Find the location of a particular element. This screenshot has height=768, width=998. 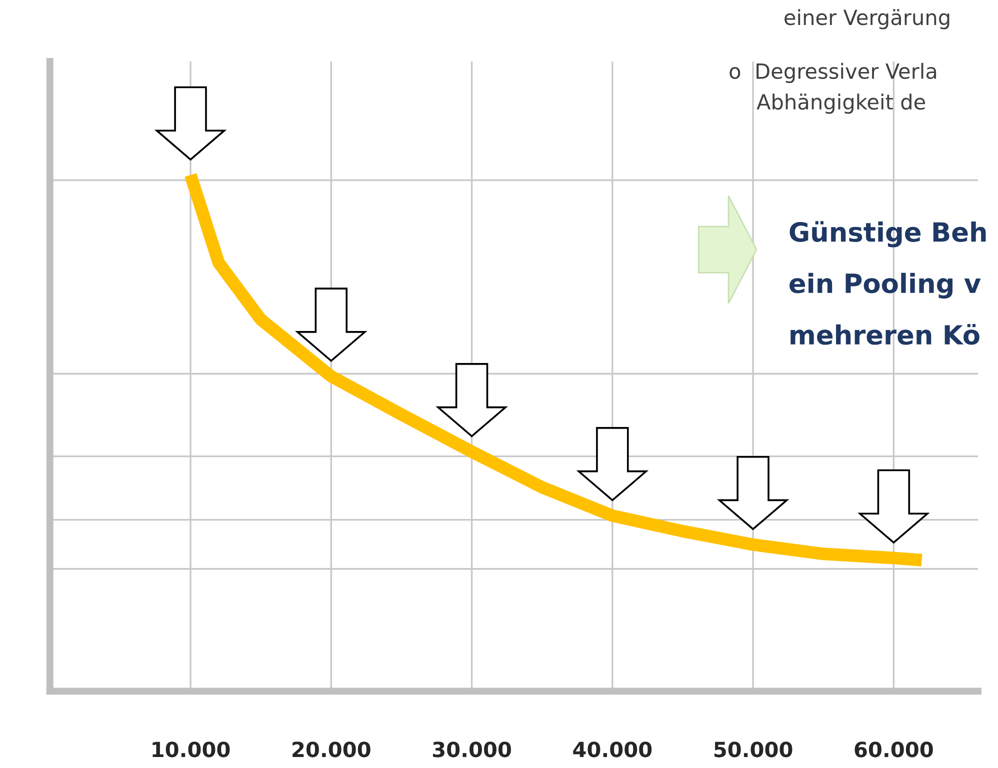

text: Abhängigkeit de is located at coordinates (841, 104).